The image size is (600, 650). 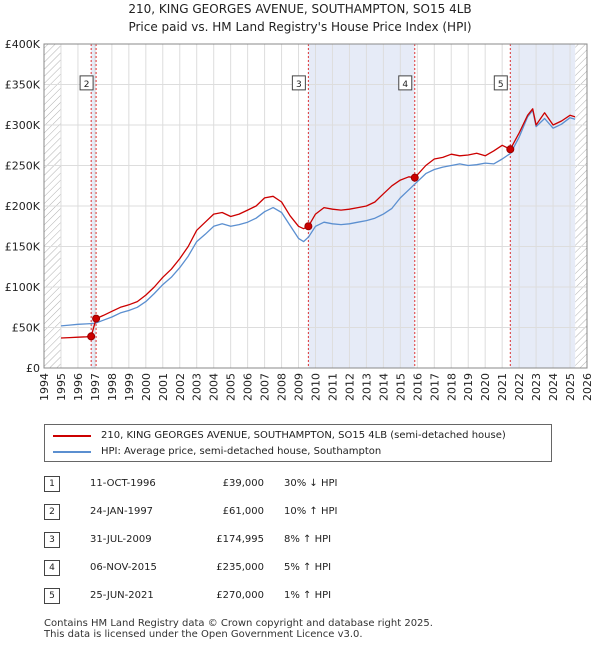 What do you see at coordinates (417, 387) in the screenshot?
I see `x-tick-label: 2016` at bounding box center [417, 387].